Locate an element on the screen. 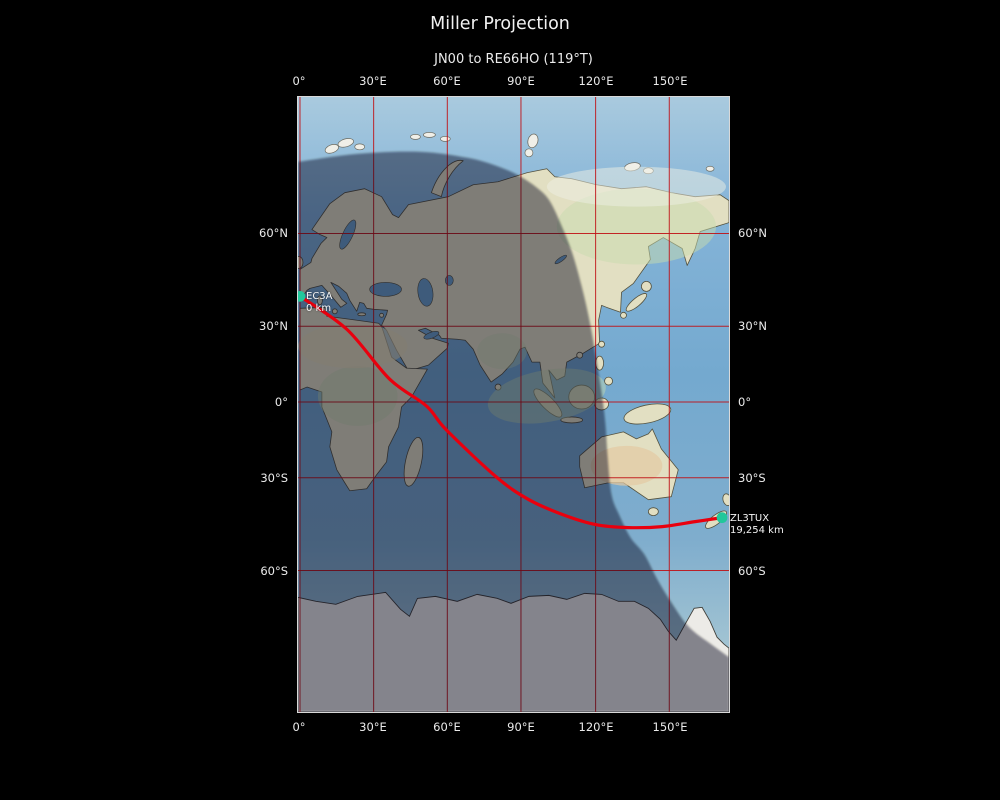 The height and width of the screenshot is (800, 1000). route-endpoint-markers is located at coordinates (513, 407).